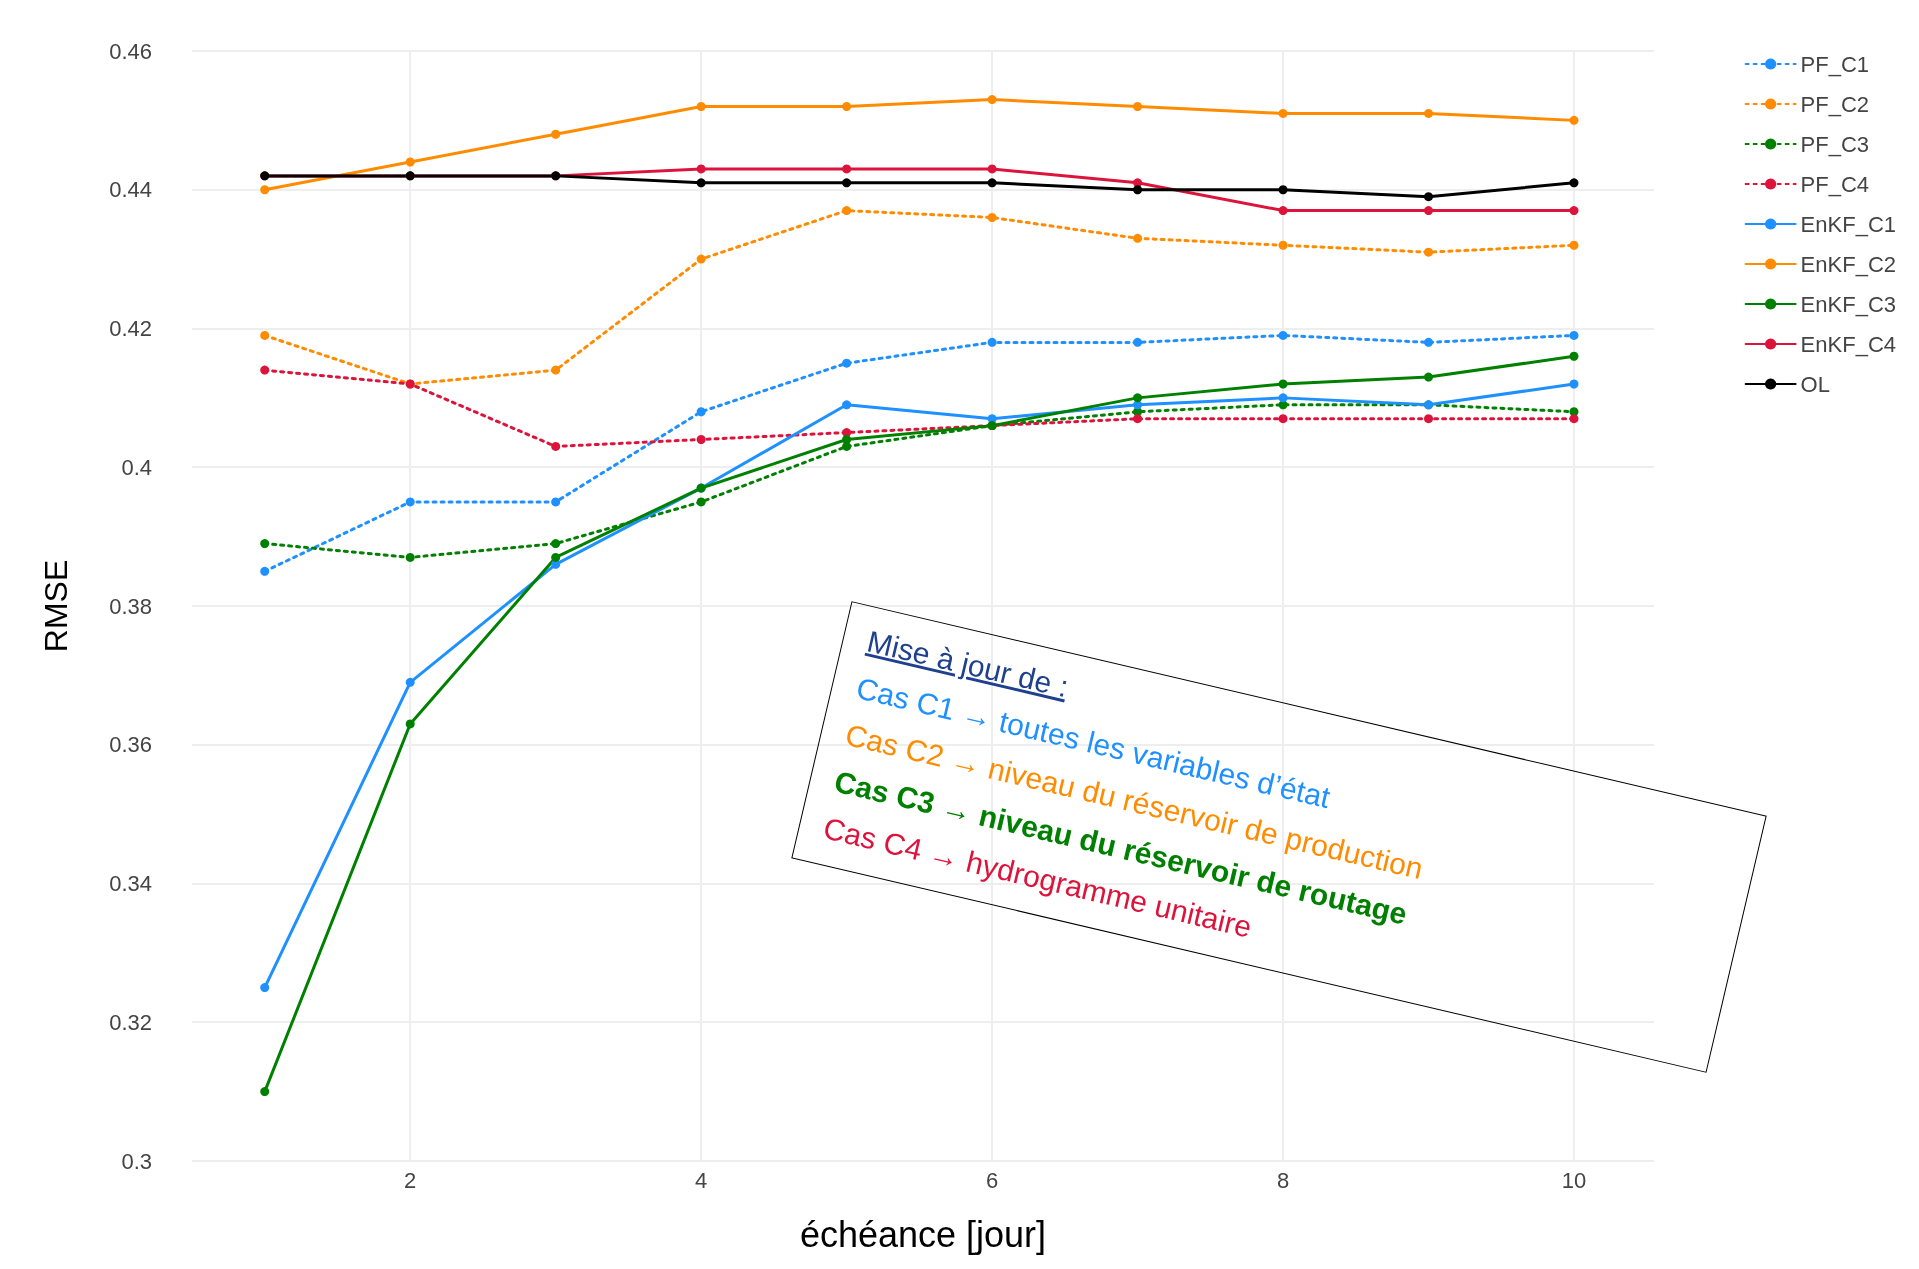  Describe the element at coordinates (136, 1161) in the screenshot. I see `y-tick-label: 0.3` at that location.